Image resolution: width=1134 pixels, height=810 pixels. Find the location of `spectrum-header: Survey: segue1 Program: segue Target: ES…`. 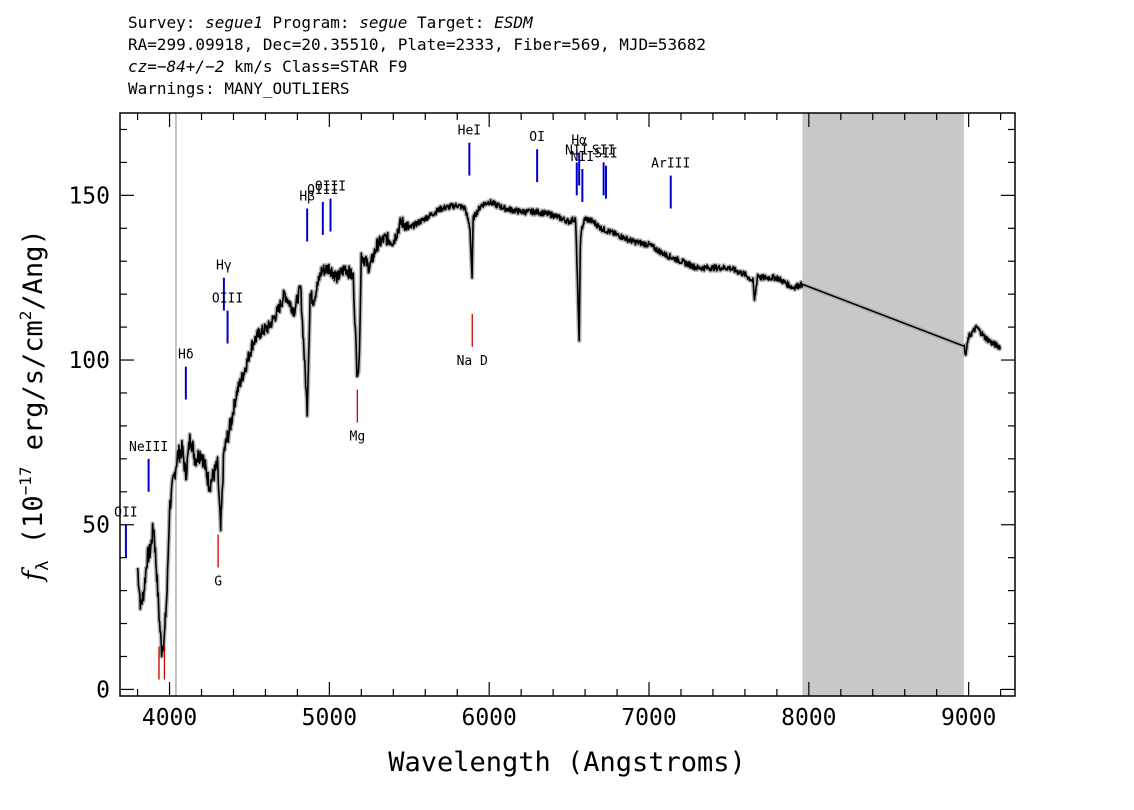

spectrum-header: Survey: segue1 Program: segue Target: ES… is located at coordinates (417, 56).